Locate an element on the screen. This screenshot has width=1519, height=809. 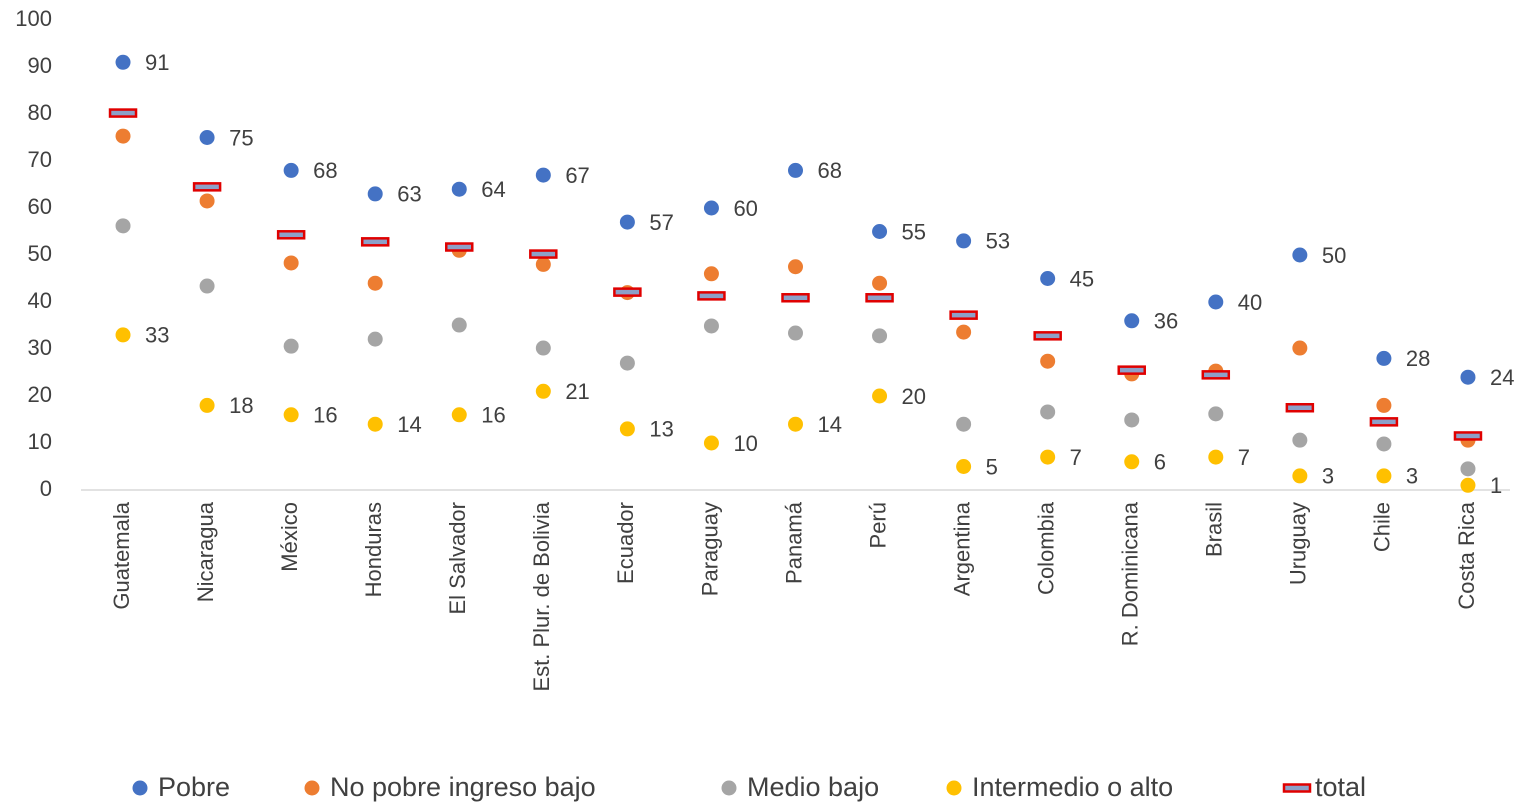
data-label: 24 is located at coordinates (1502, 377).